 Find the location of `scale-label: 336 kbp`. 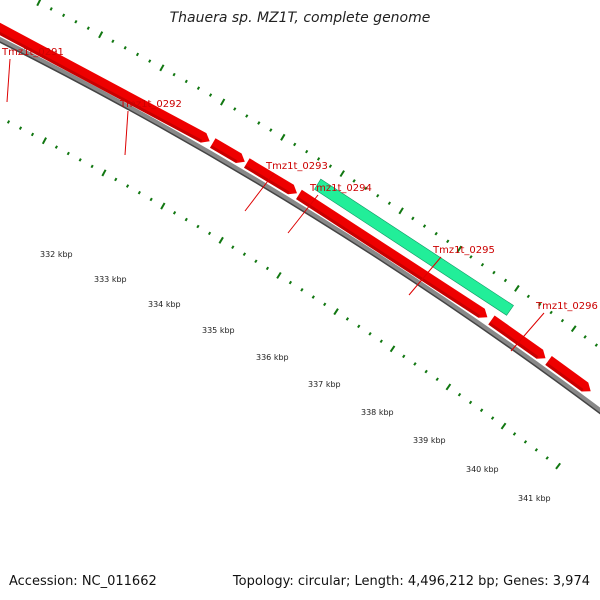

scale-label: 336 kbp is located at coordinates (272, 357).